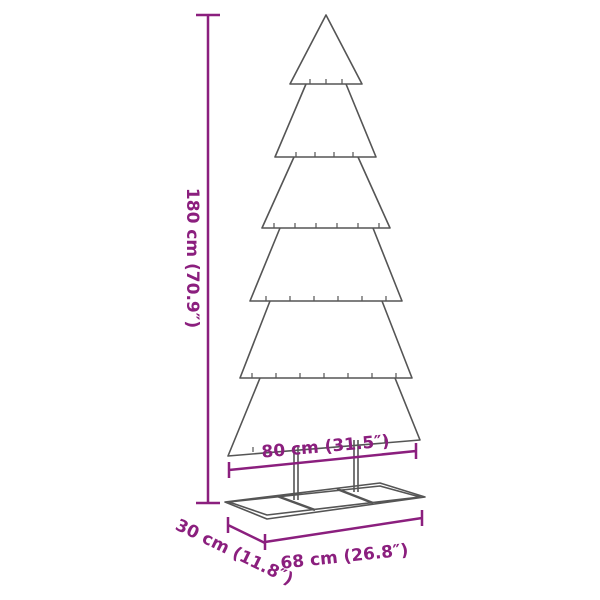 This screenshot has height=600, width=600. Describe the element at coordinates (296, 503) in the screenshot. I see `stand-crossbar-left` at that location.